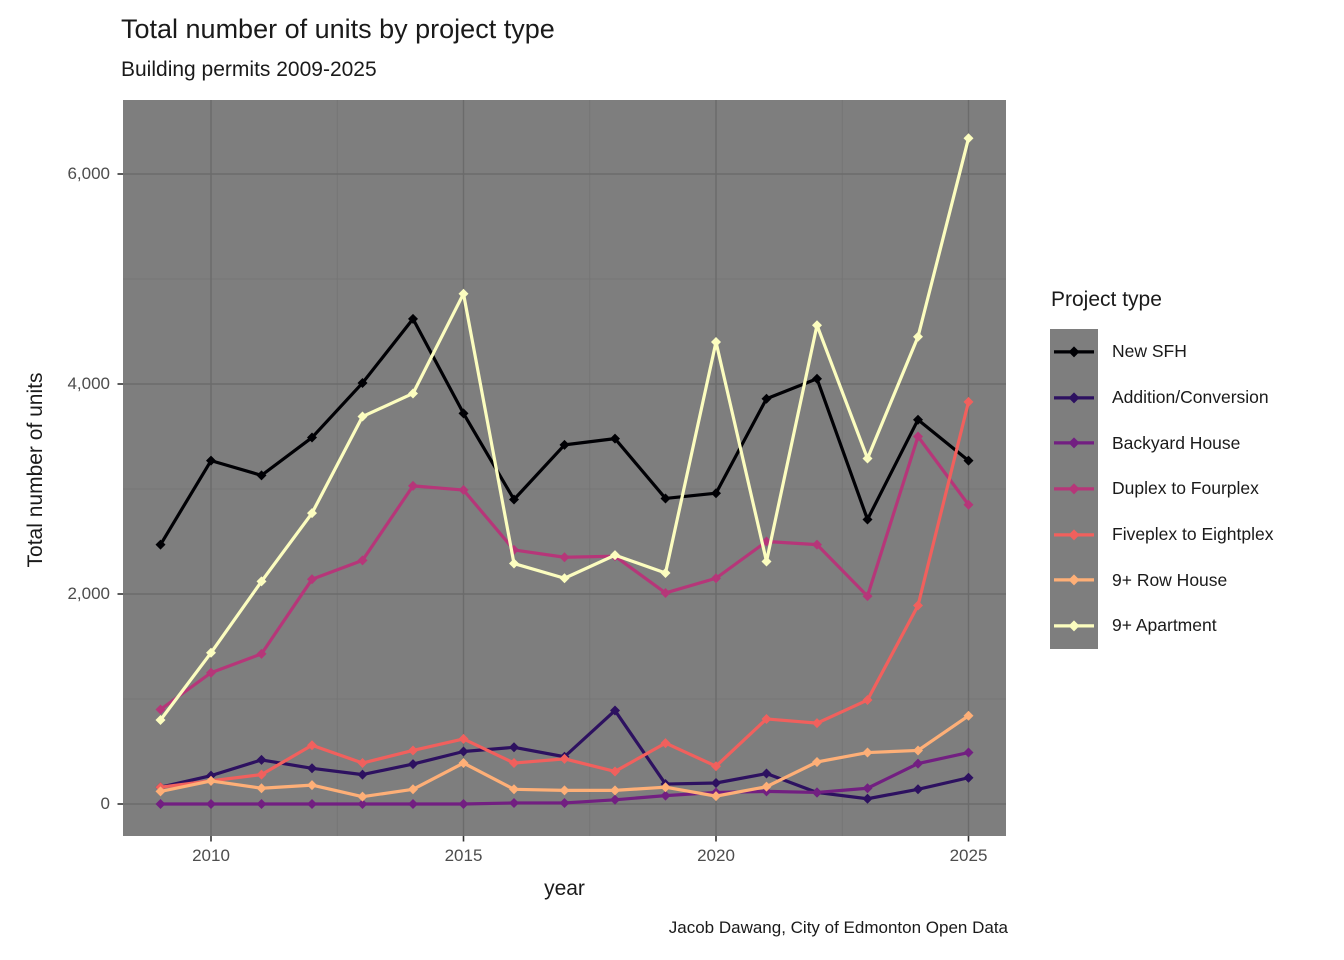 The width and height of the screenshot is (1344, 960). I want to click on y-tick-label: 4,000, so click(88, 383).